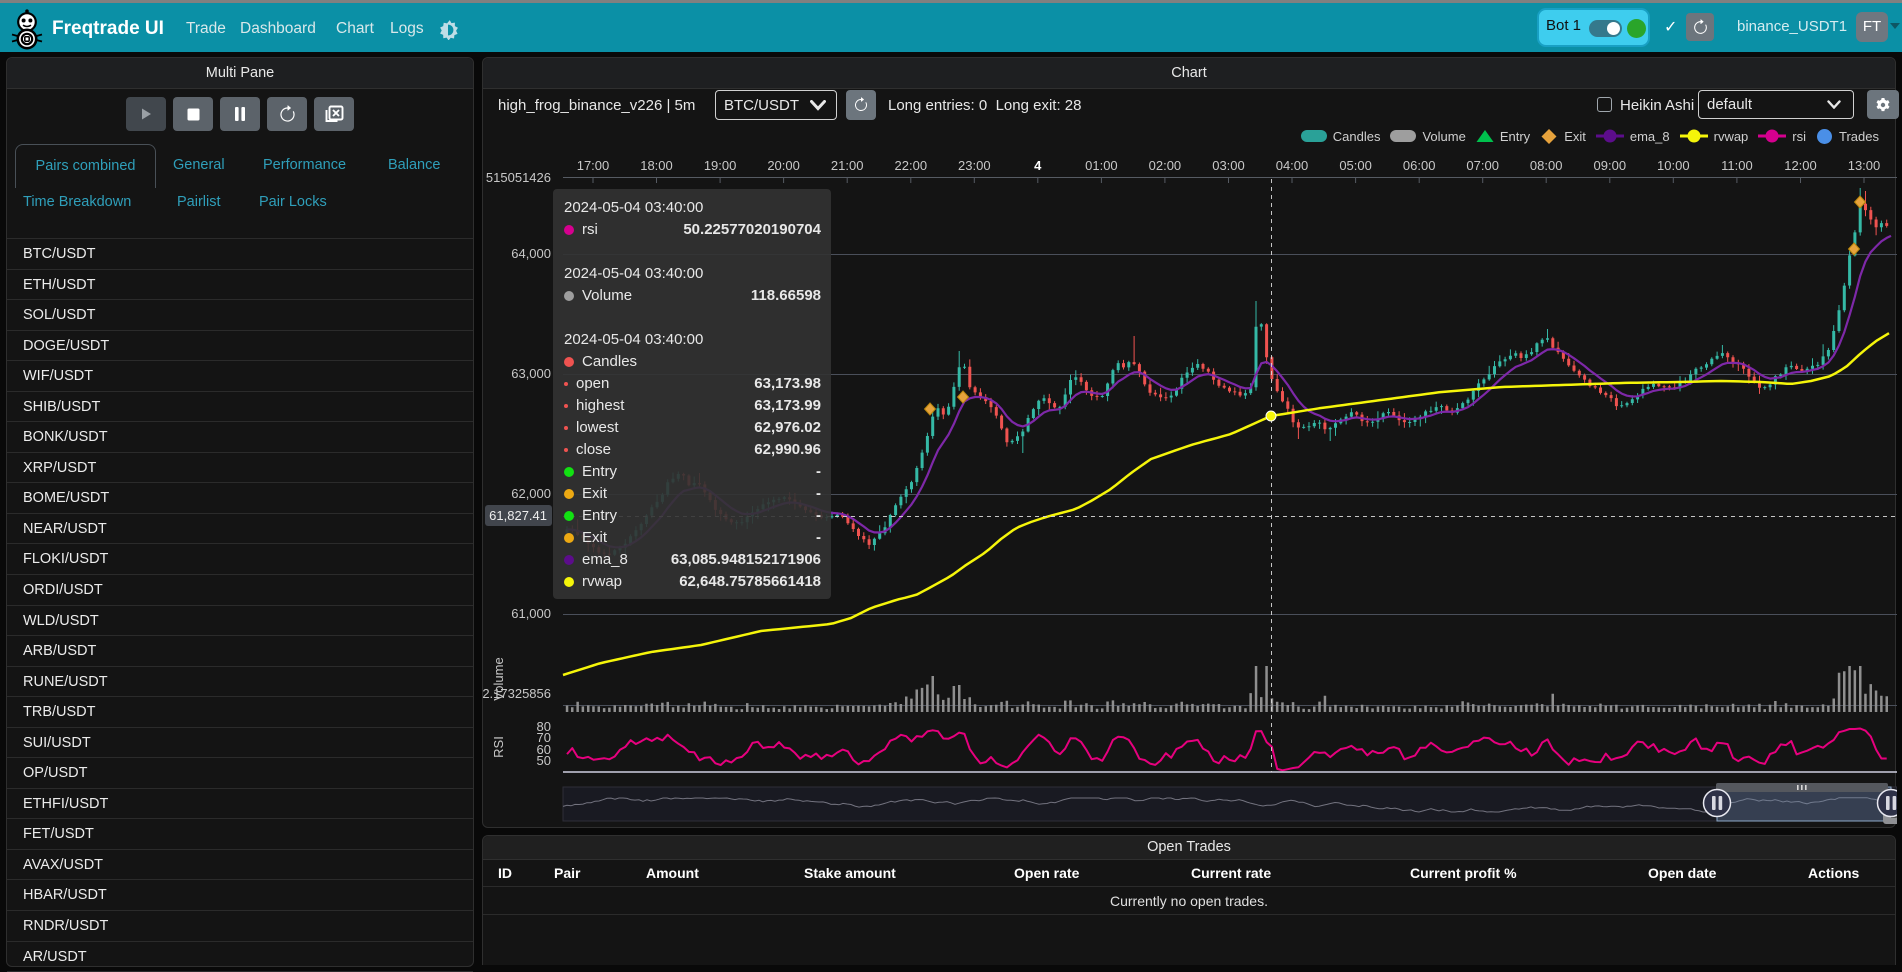 This screenshot has height=972, width=1902. I want to click on svg-text: 2.17325856, so click(517, 693).